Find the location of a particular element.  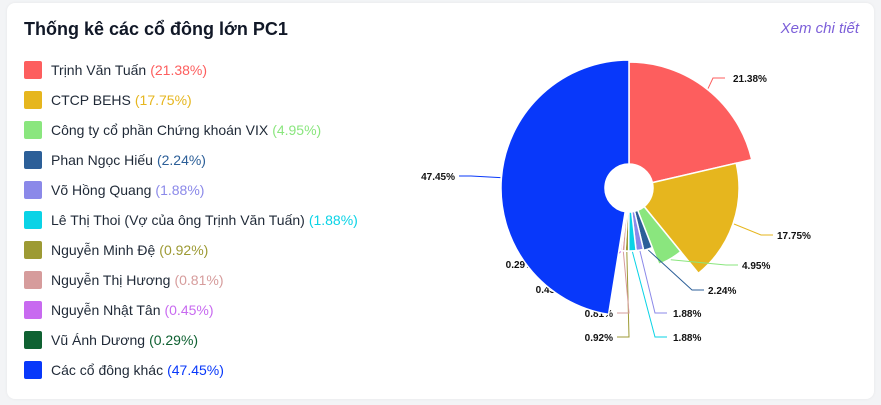

view-details-link: Xem chi tiết is located at coordinates (819, 28).